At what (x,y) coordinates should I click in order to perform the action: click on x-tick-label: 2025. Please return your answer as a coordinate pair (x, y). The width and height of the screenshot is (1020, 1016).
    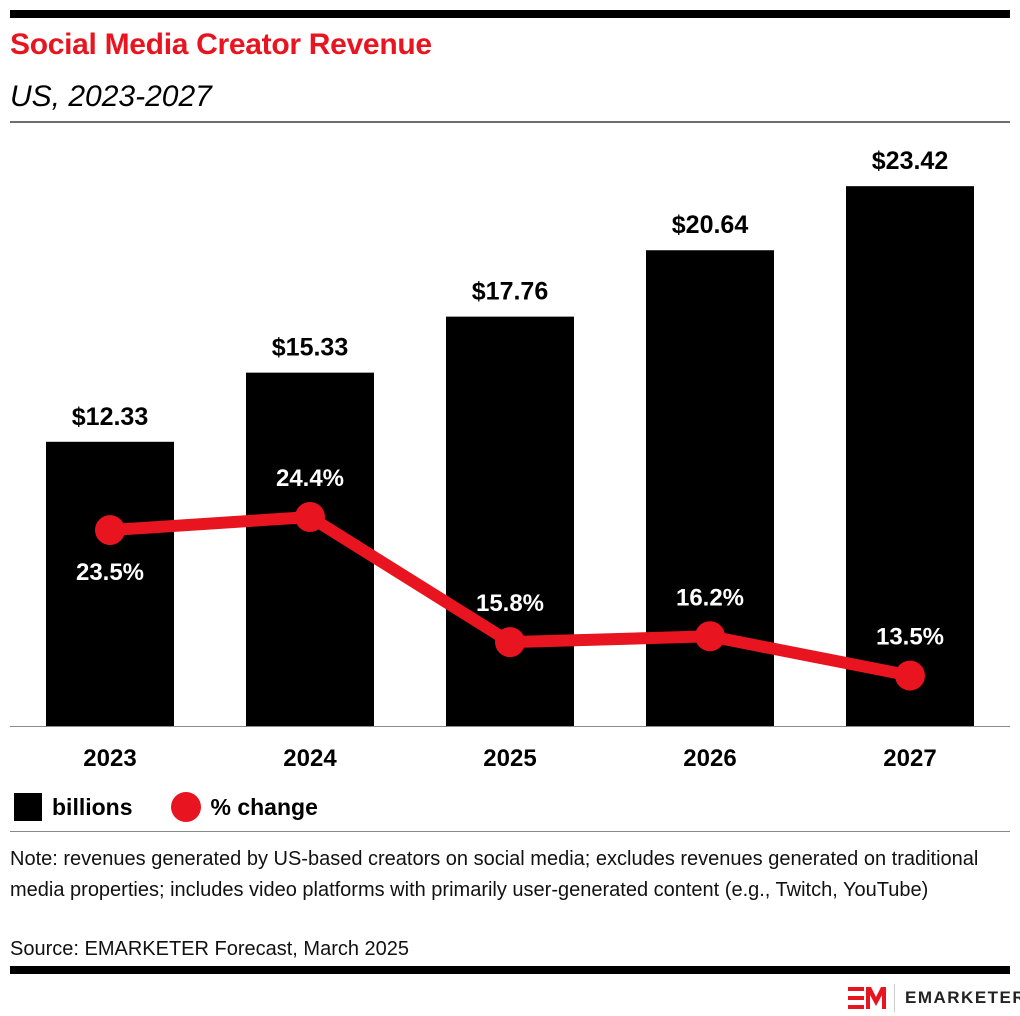
    Looking at the image, I should click on (509, 758).